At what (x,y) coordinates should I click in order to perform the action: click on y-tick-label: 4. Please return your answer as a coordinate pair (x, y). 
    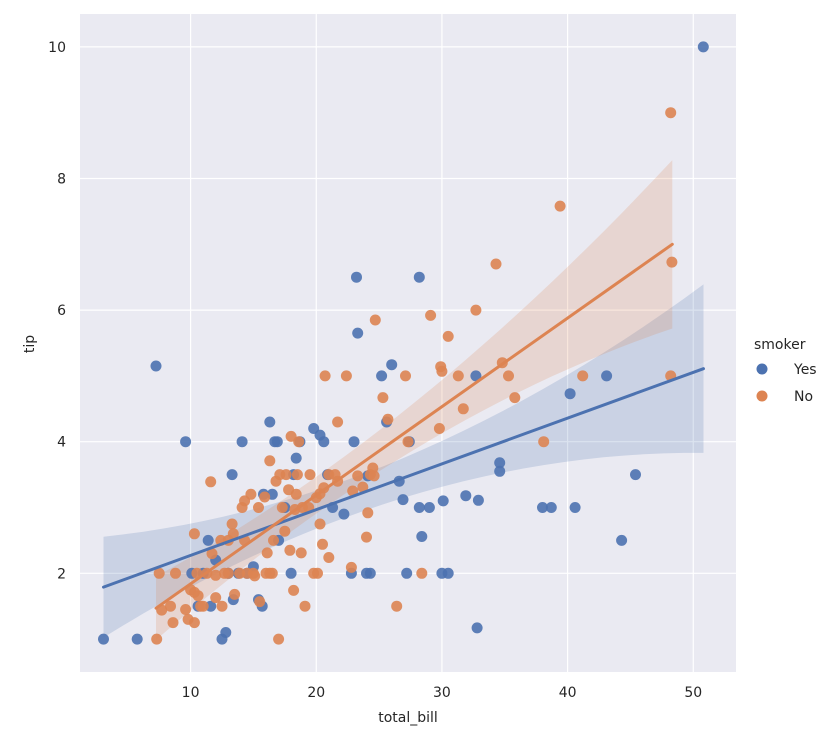
    Looking at the image, I should click on (61, 443).